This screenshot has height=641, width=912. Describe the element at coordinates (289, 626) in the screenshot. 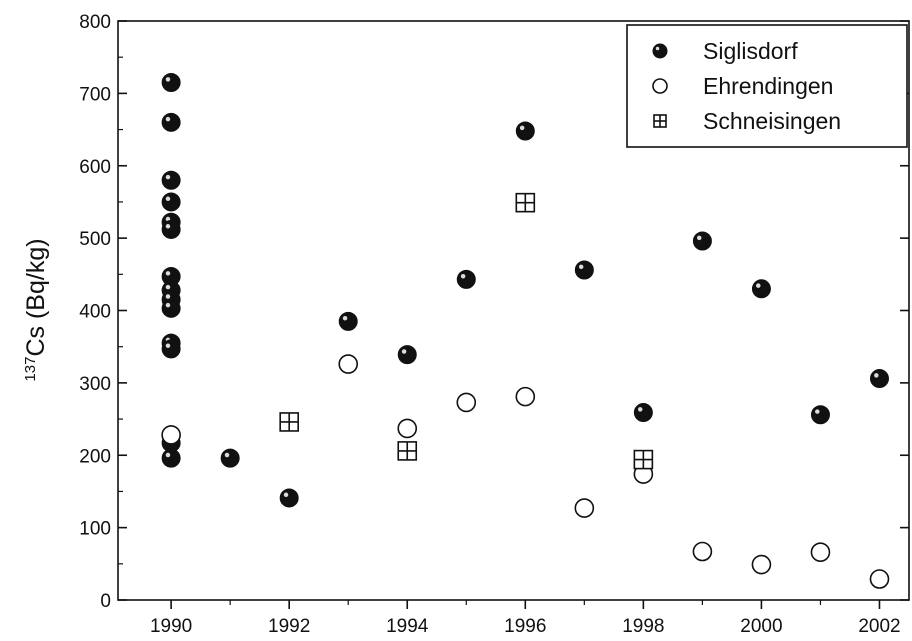

I see `x-tick-label: 1992` at that location.